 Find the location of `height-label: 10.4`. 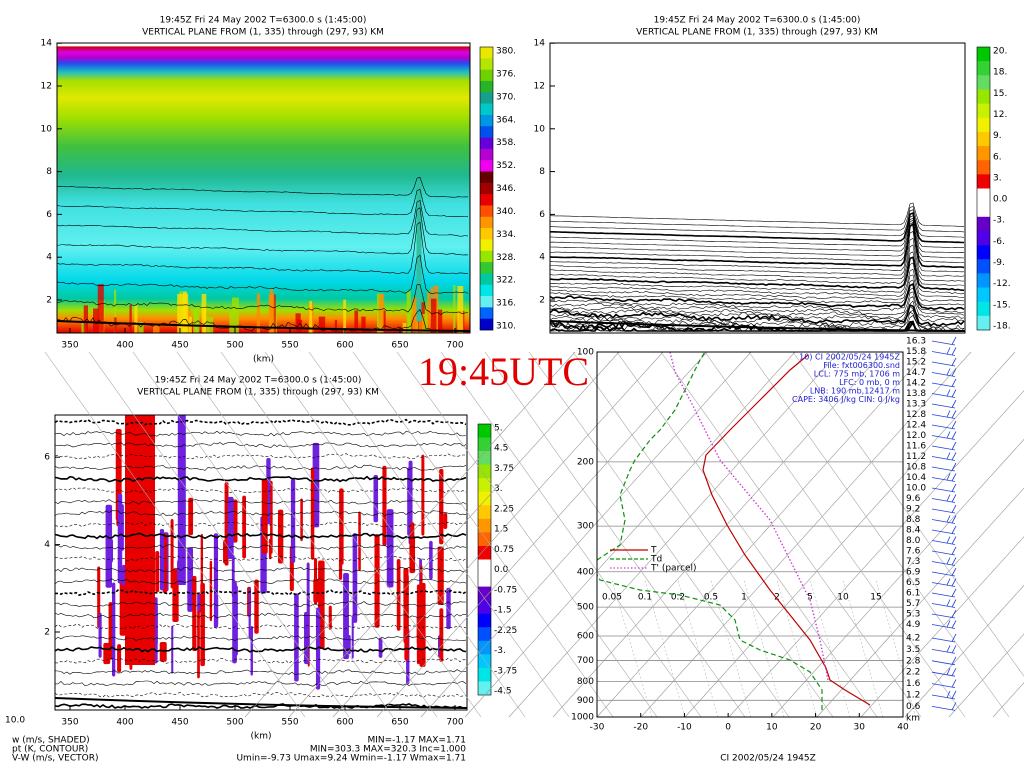

height-label: 10.4 is located at coordinates (916, 478).